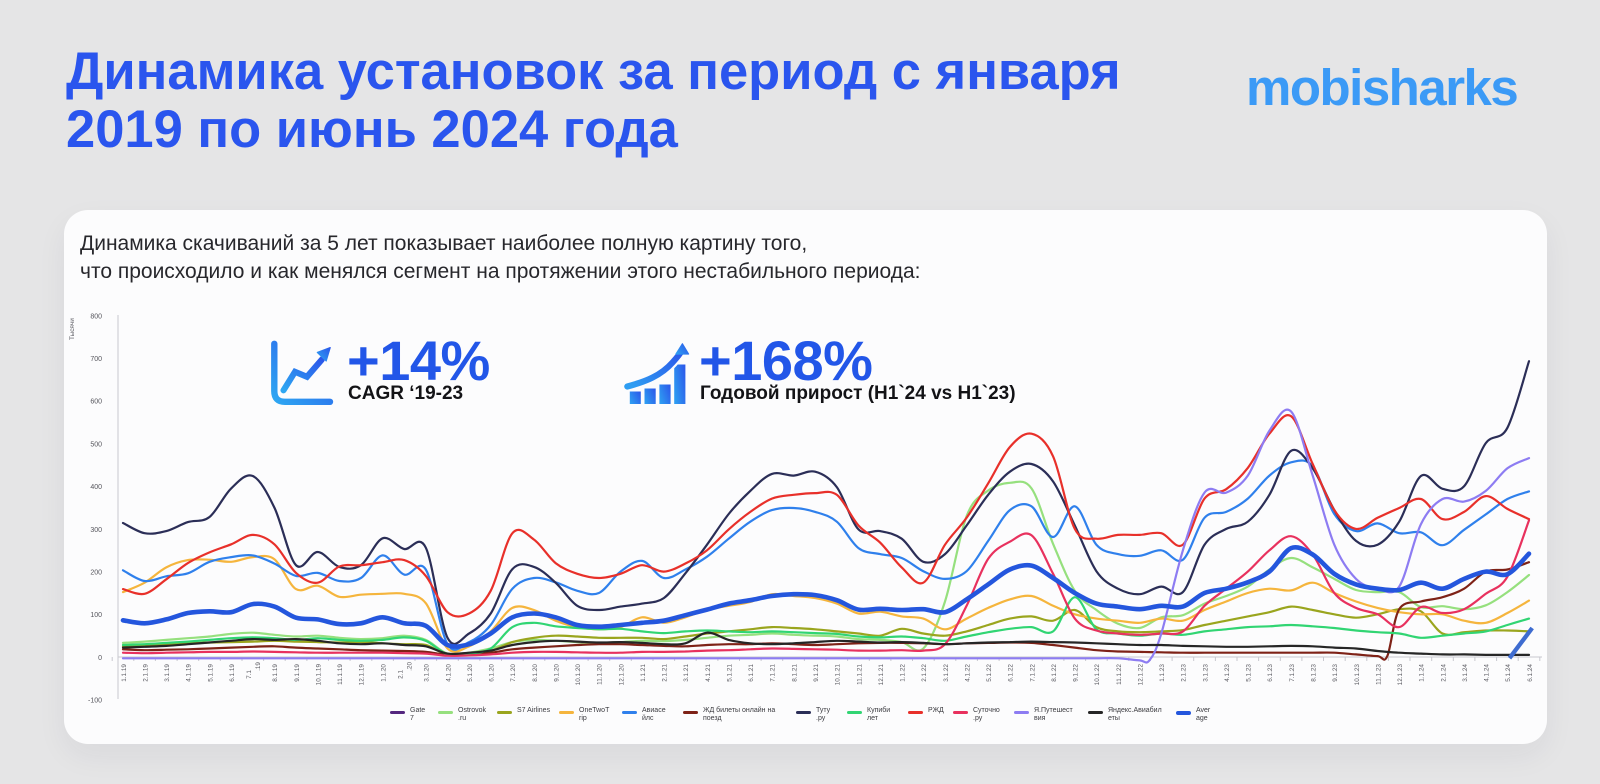  What do you see at coordinates (1054, 673) in the screenshot?
I see `svg-text: 8.1.22` at bounding box center [1054, 673].